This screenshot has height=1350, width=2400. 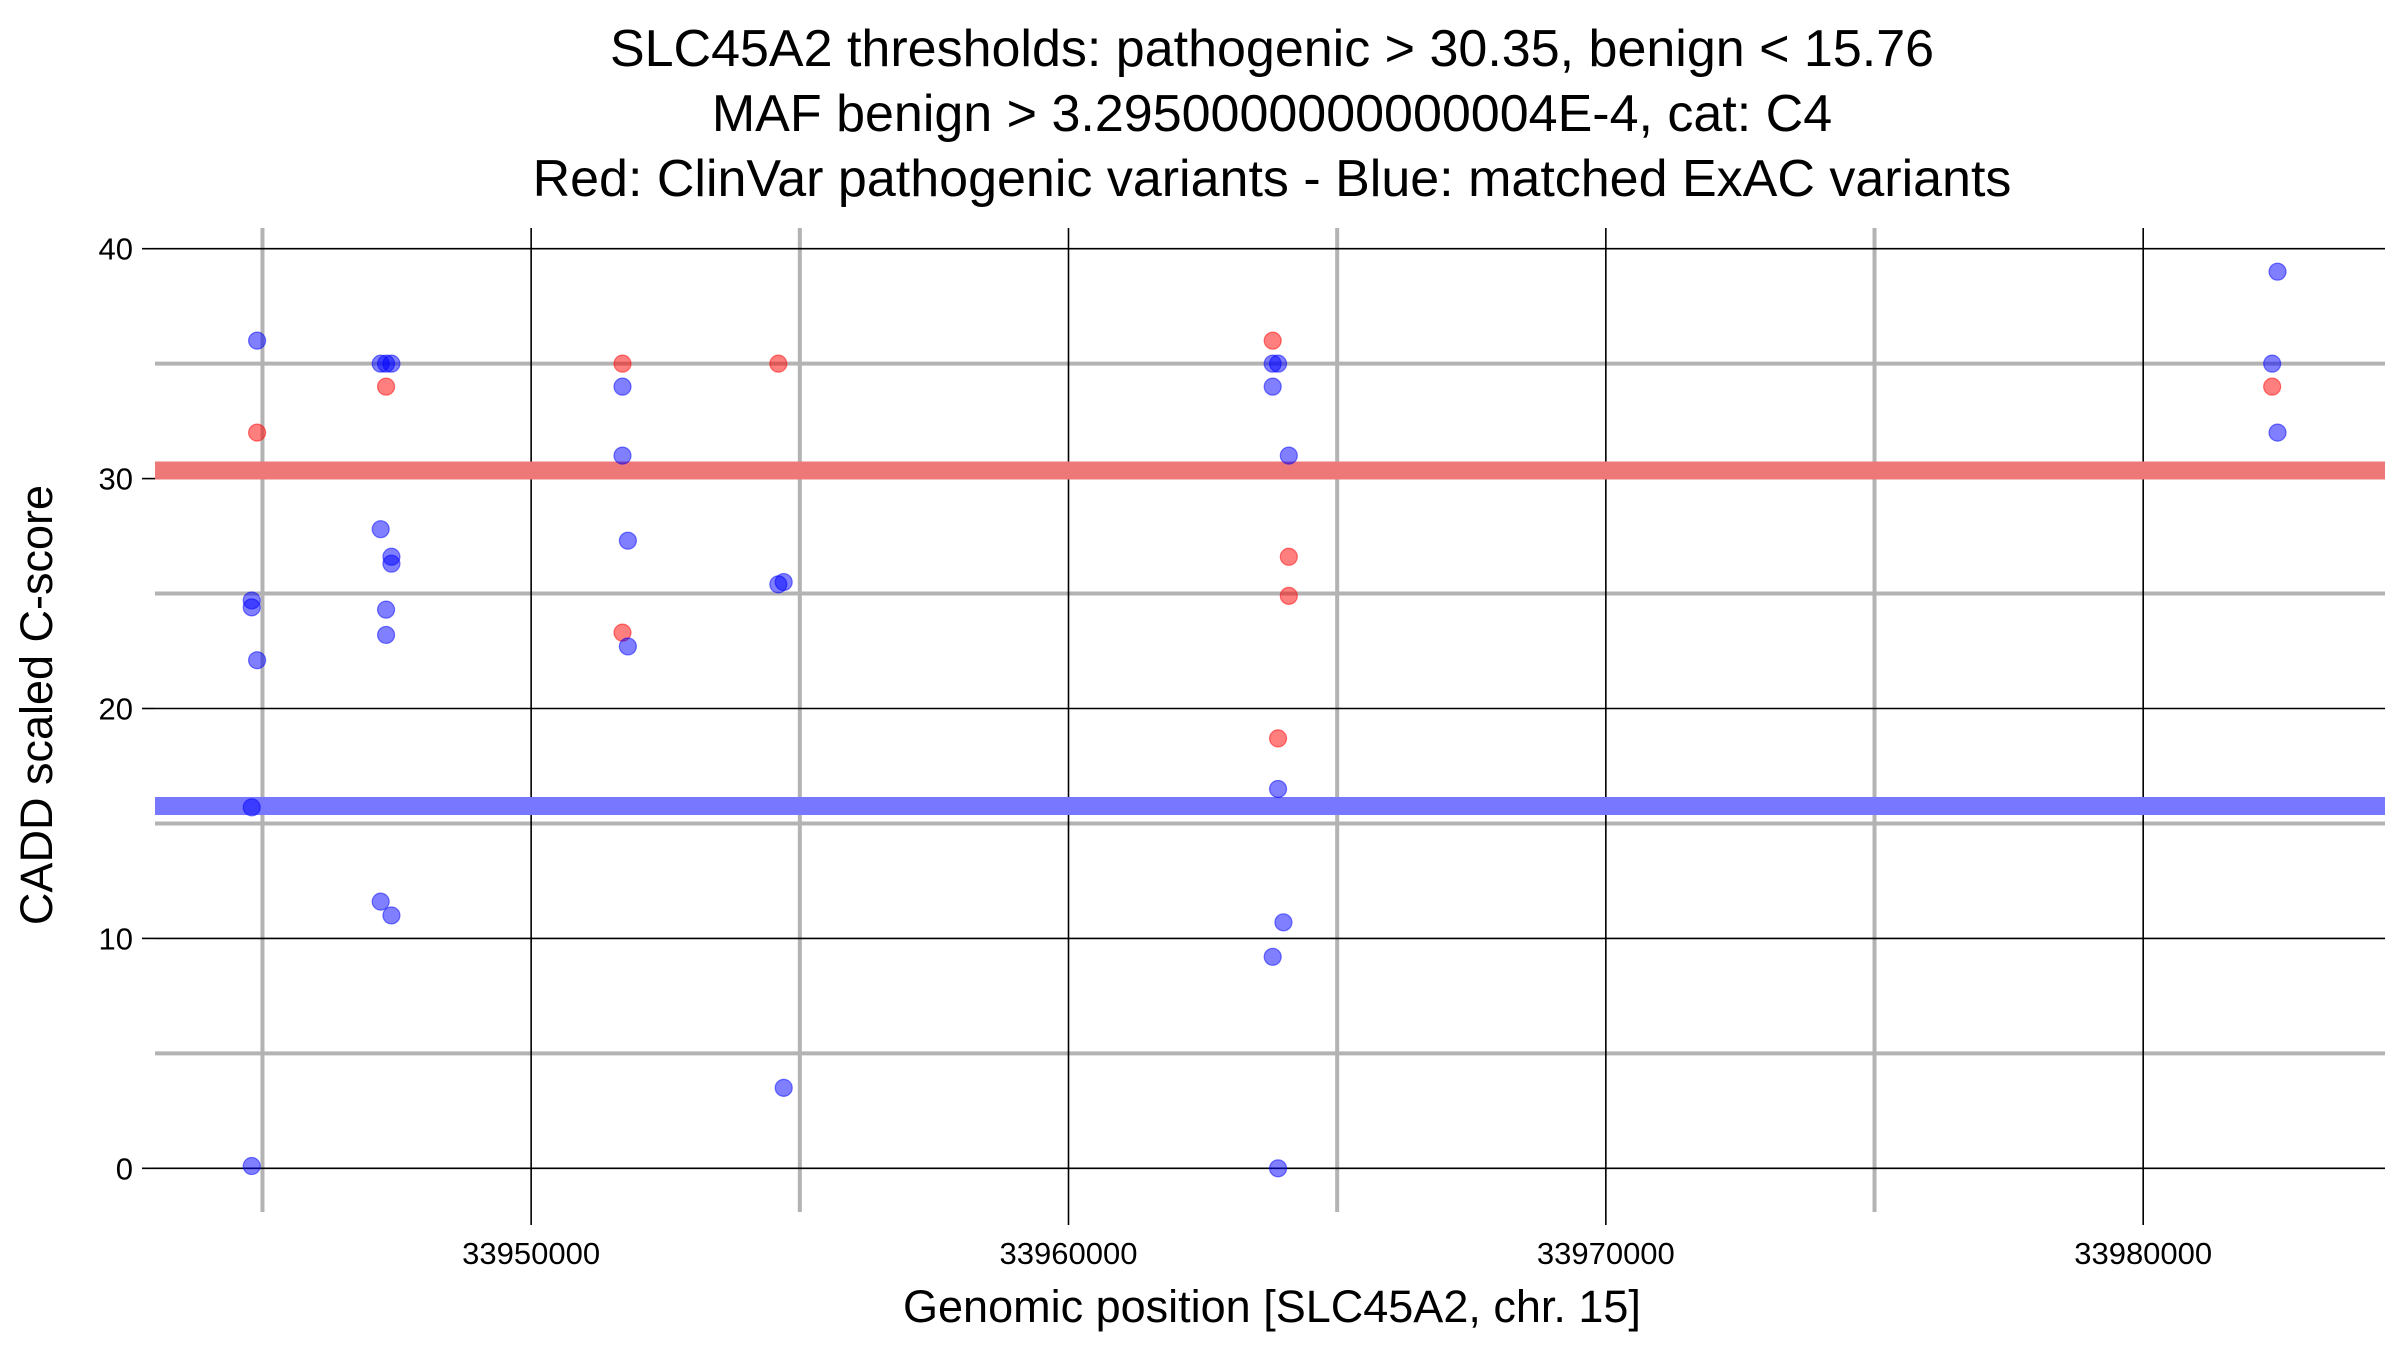 What do you see at coordinates (531, 1253) in the screenshot?
I see `x-tick-label: 33950000` at bounding box center [531, 1253].